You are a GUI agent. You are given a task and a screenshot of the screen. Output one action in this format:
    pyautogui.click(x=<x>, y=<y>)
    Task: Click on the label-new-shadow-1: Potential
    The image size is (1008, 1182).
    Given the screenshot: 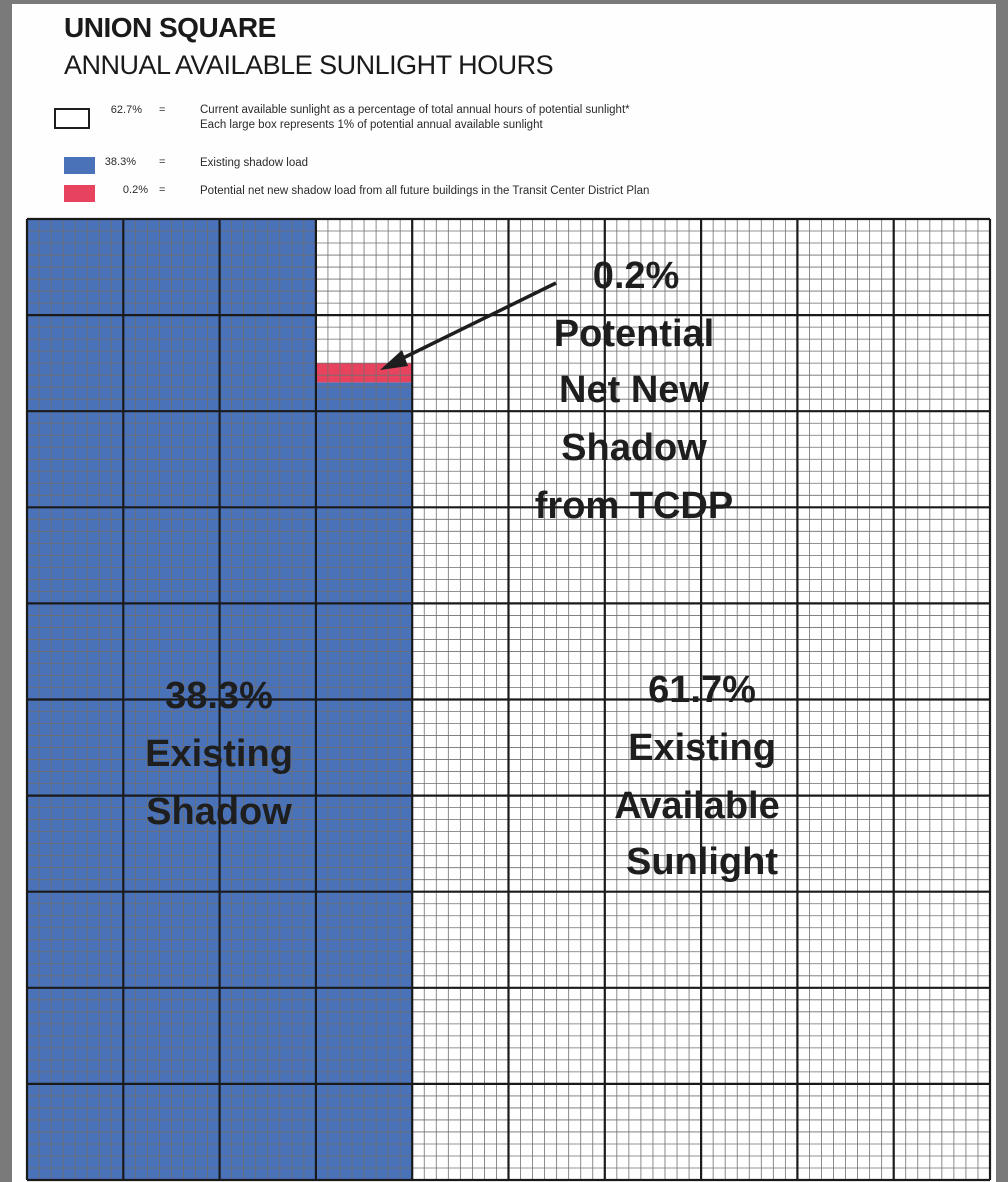 What is the action you would take?
    pyautogui.click(x=634, y=334)
    